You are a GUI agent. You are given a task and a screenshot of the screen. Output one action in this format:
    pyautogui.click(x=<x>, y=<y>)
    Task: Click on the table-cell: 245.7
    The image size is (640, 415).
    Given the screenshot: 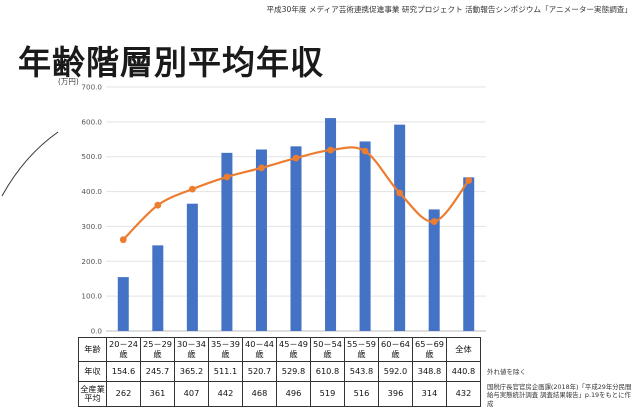 What is the action you would take?
    pyautogui.click(x=157, y=371)
    